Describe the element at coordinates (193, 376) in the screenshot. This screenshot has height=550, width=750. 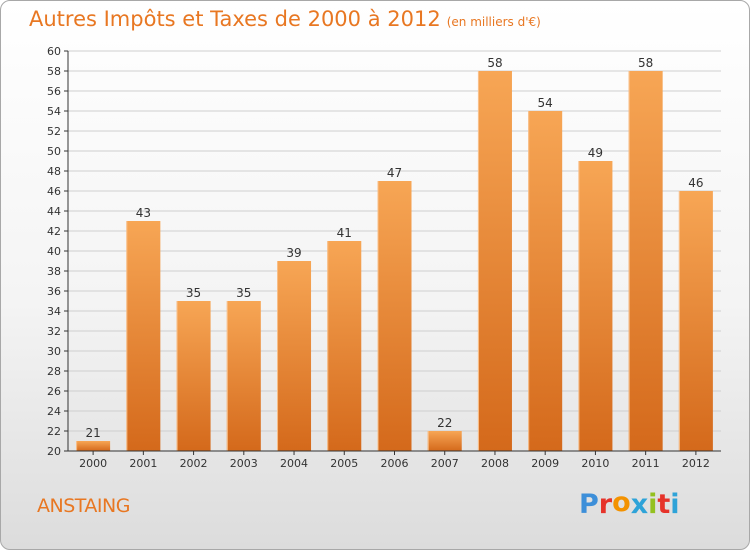
I see `bar-2002` at that location.